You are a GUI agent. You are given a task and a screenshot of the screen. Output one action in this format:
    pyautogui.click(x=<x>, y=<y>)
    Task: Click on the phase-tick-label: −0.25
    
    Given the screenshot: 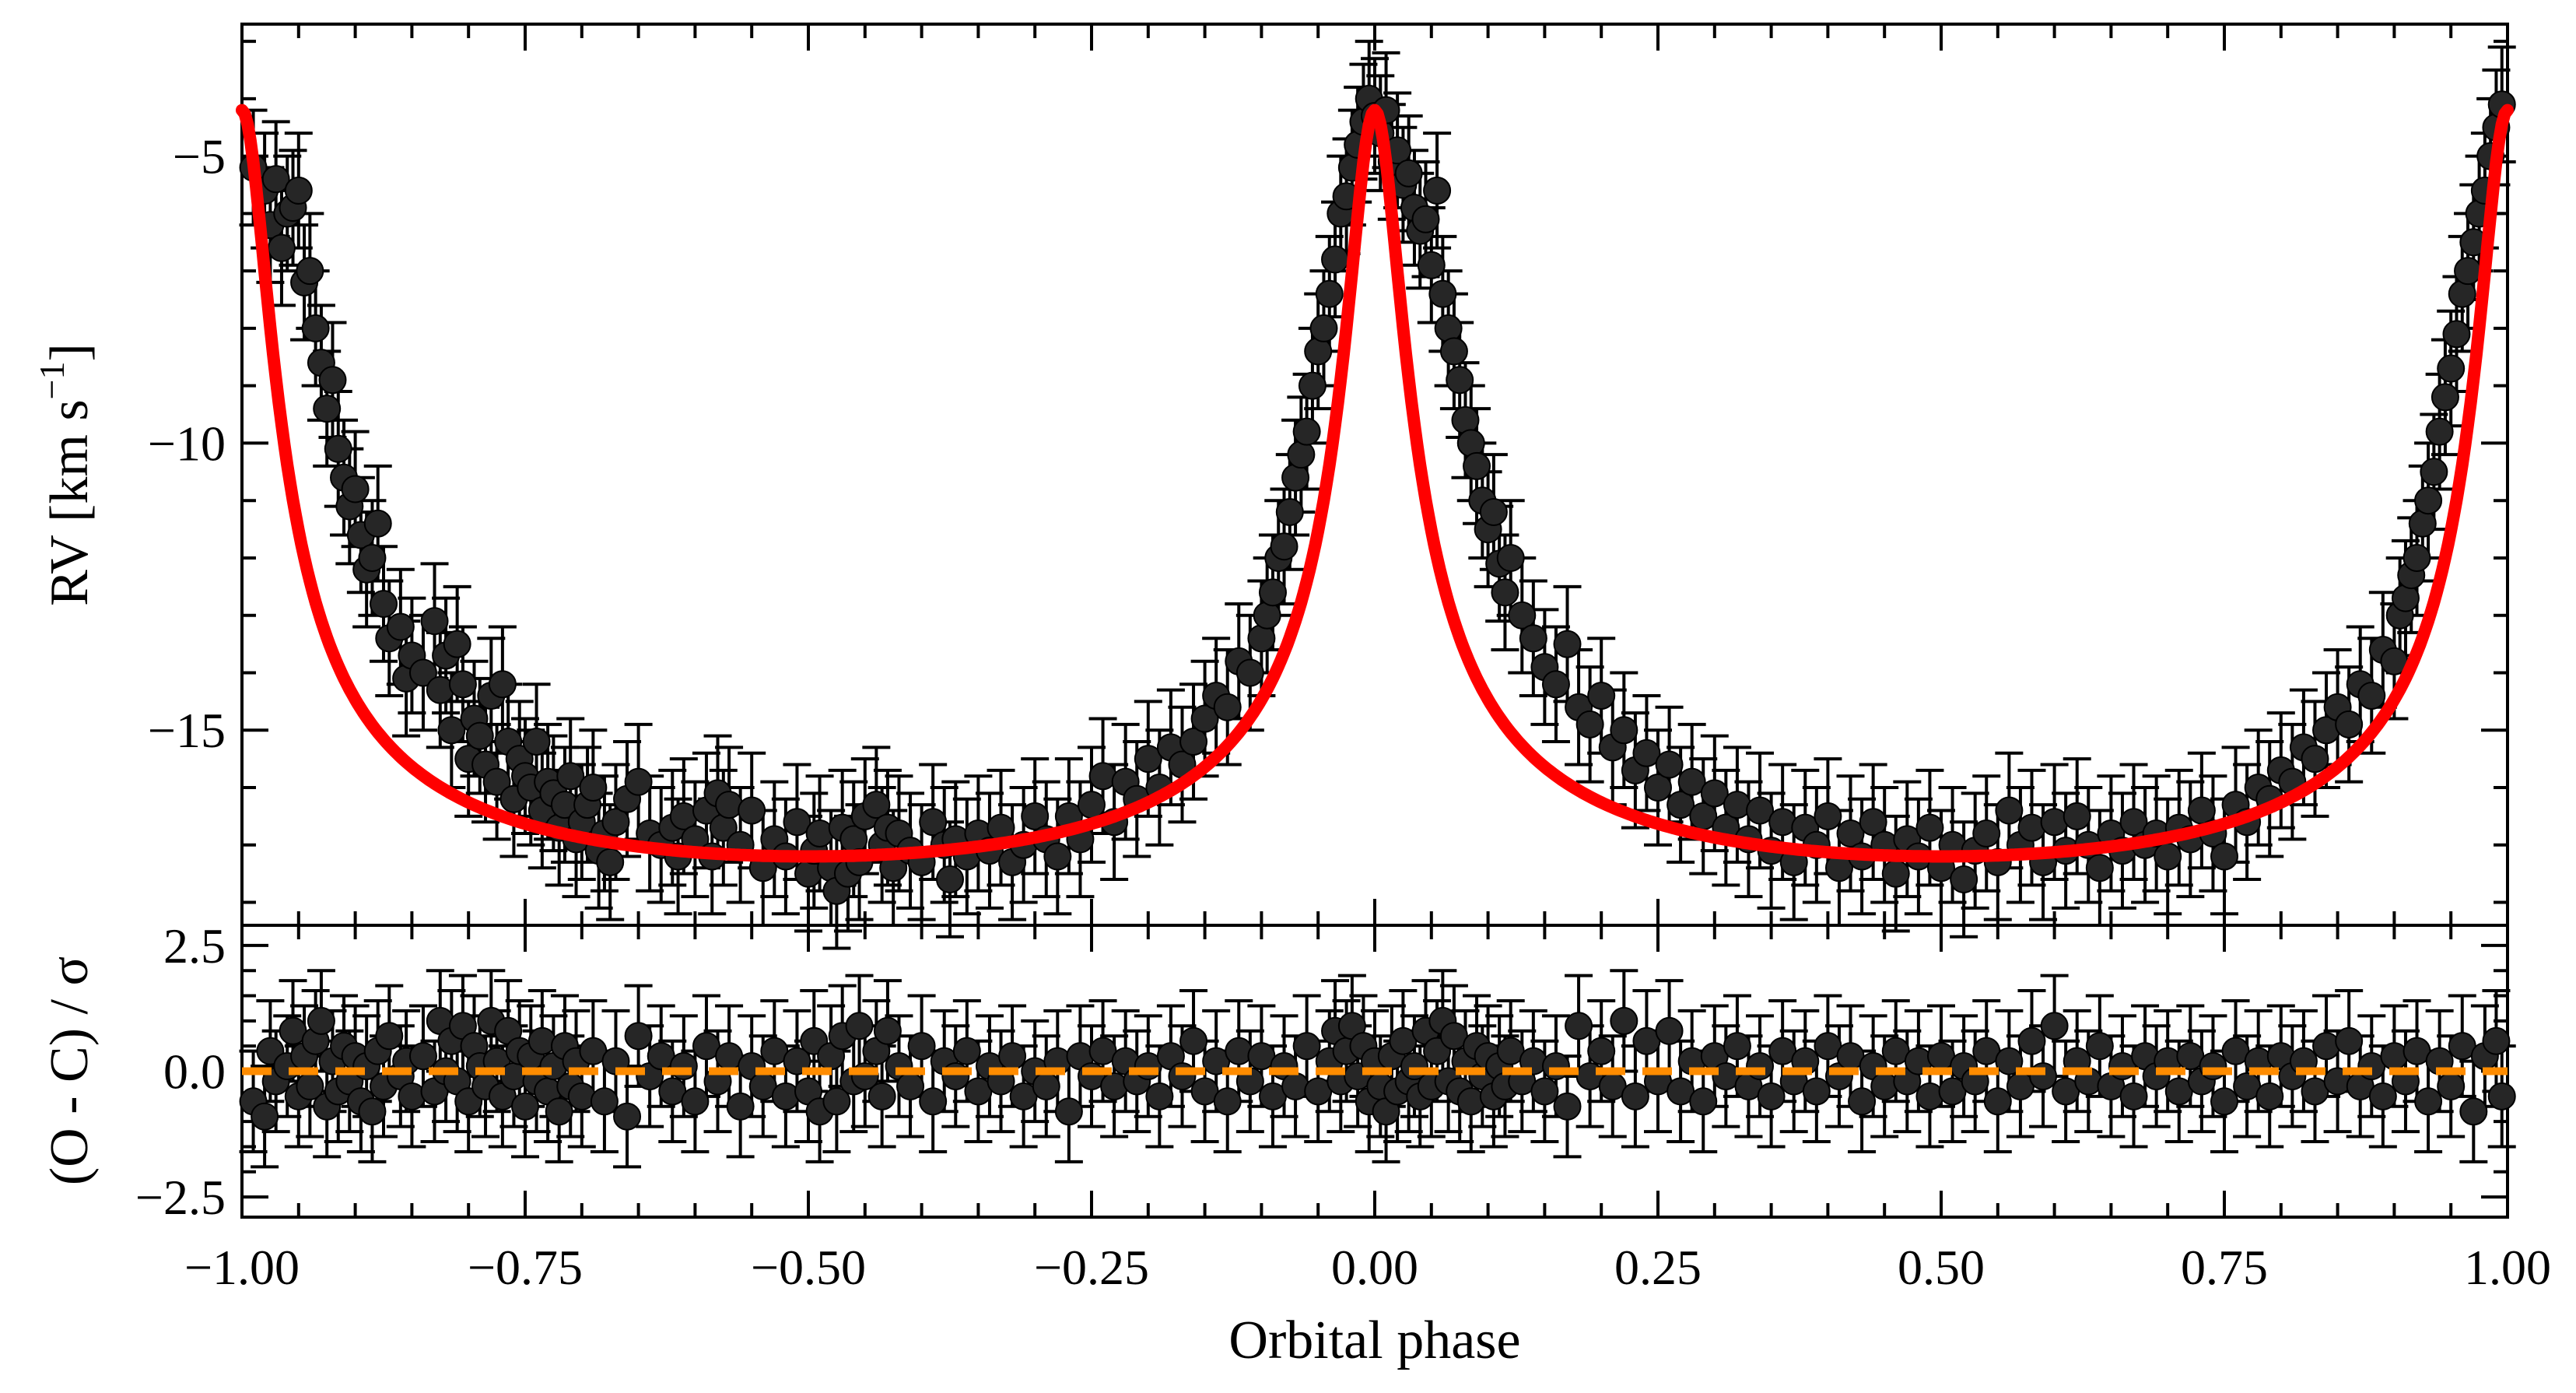 What is the action you would take?
    pyautogui.click(x=1091, y=1267)
    